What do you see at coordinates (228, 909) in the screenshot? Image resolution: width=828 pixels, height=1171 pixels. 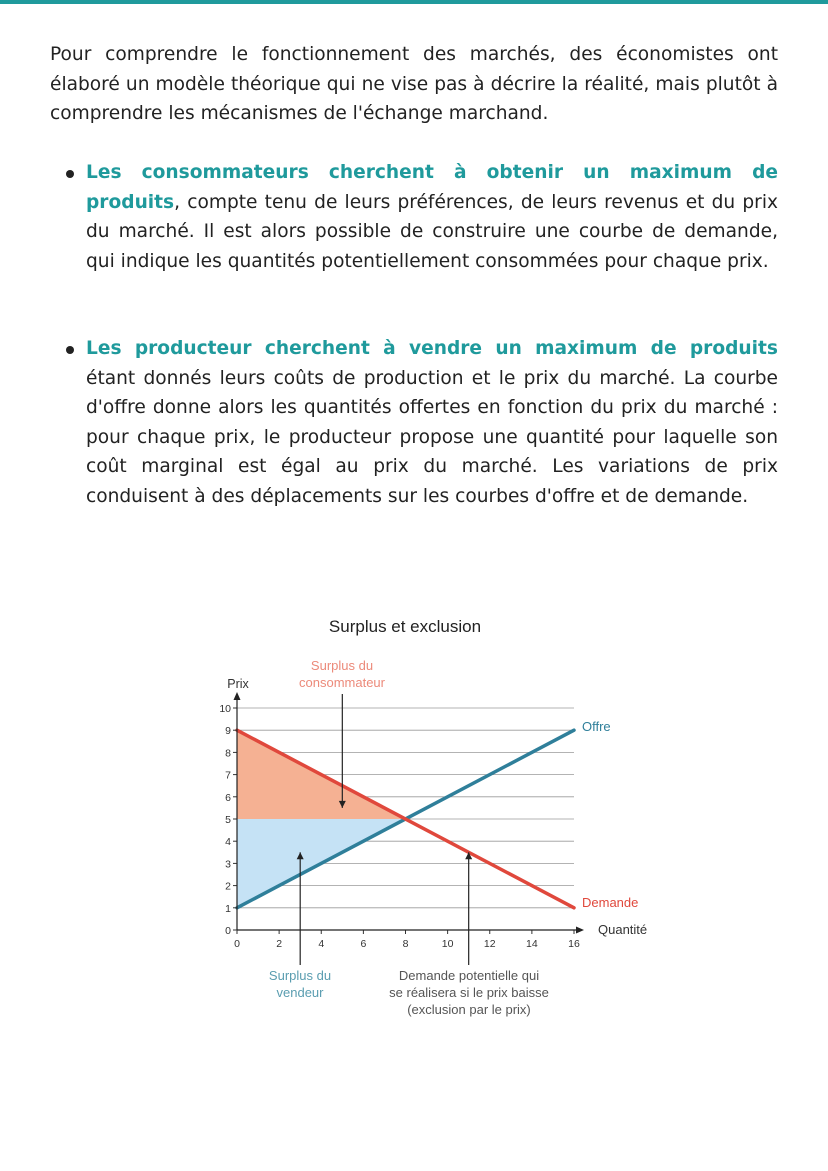 I see `y-tick-label: 1` at bounding box center [228, 909].